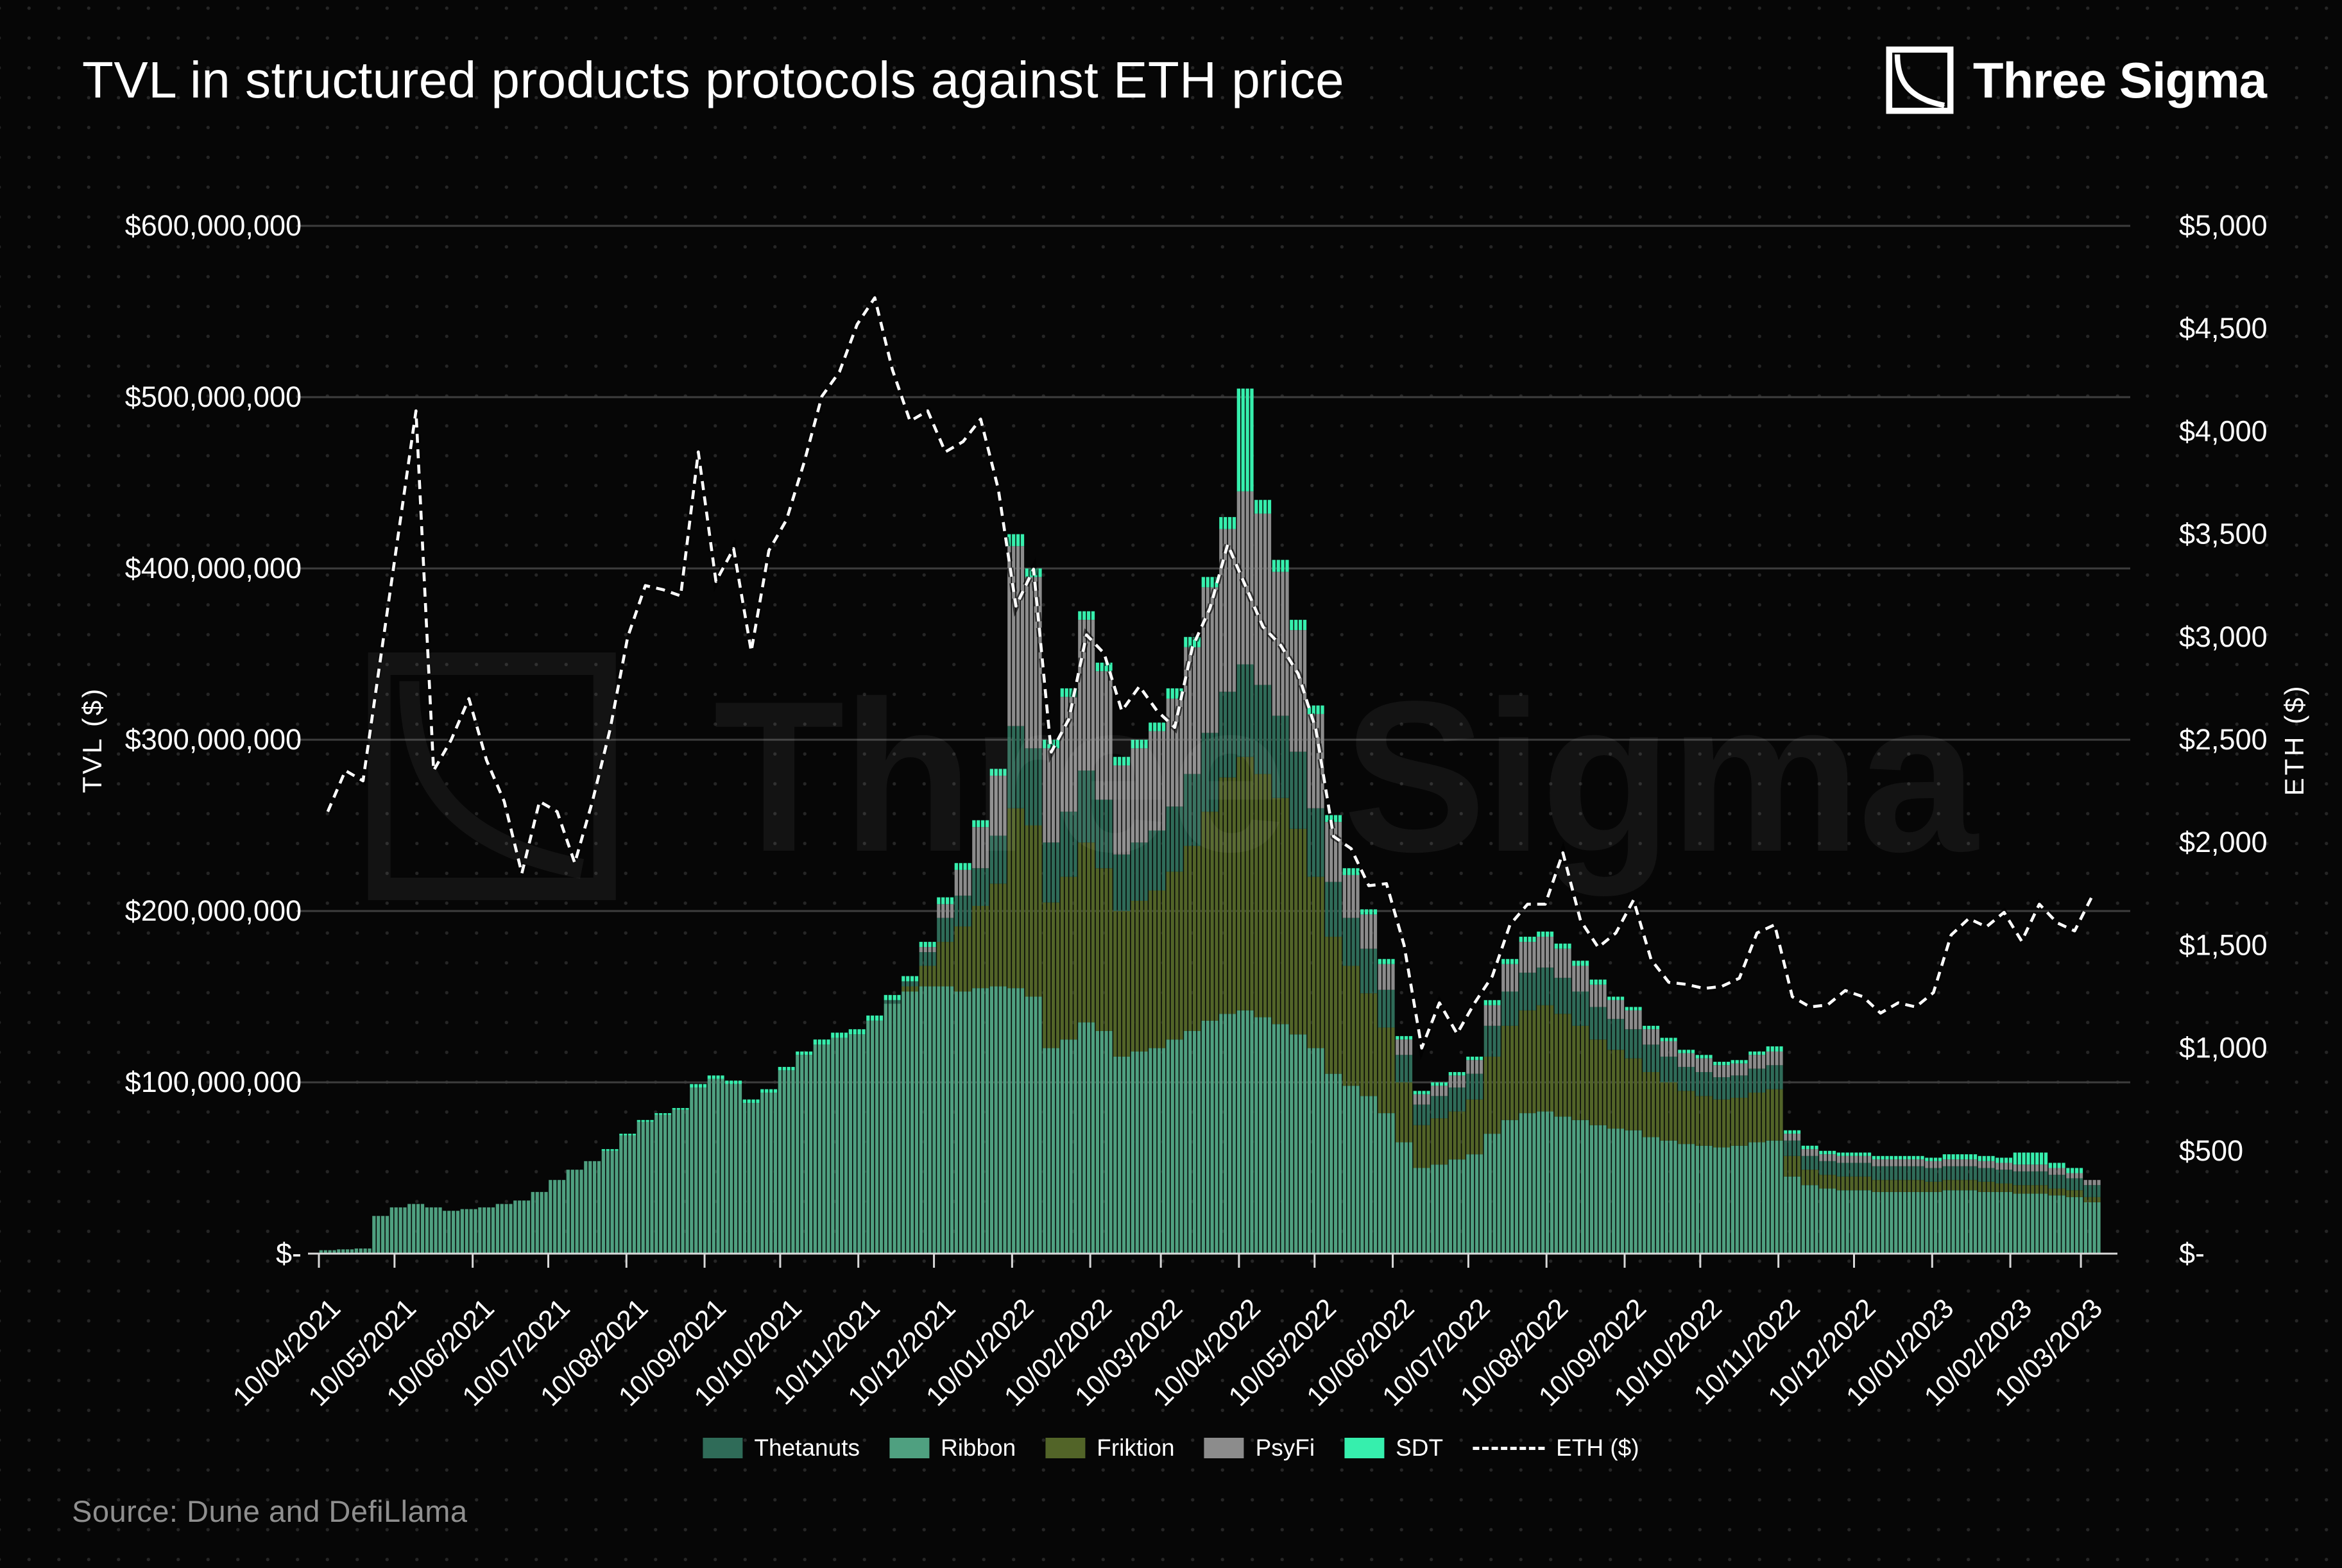  What do you see at coordinates (1393, 1448) in the screenshot?
I see `legend-item-sdt: SDT` at bounding box center [1393, 1448].